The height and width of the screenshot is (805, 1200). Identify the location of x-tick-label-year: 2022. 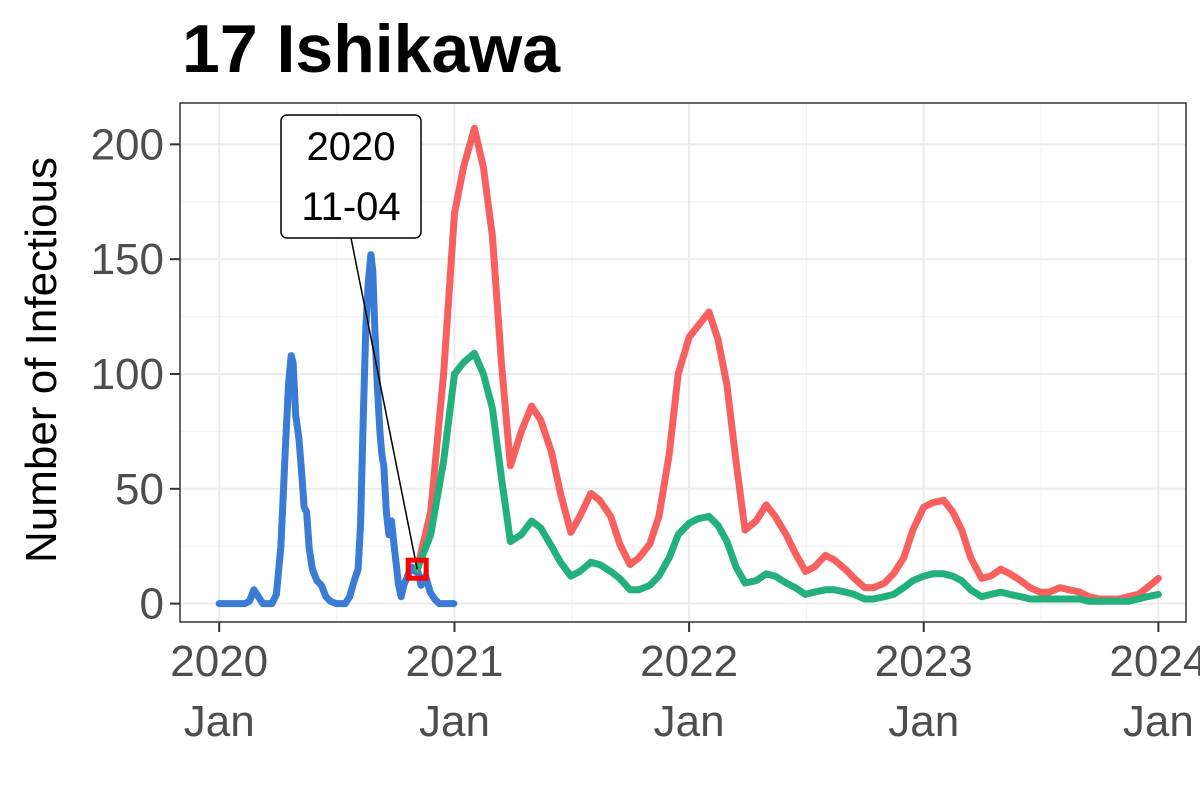
(689, 661).